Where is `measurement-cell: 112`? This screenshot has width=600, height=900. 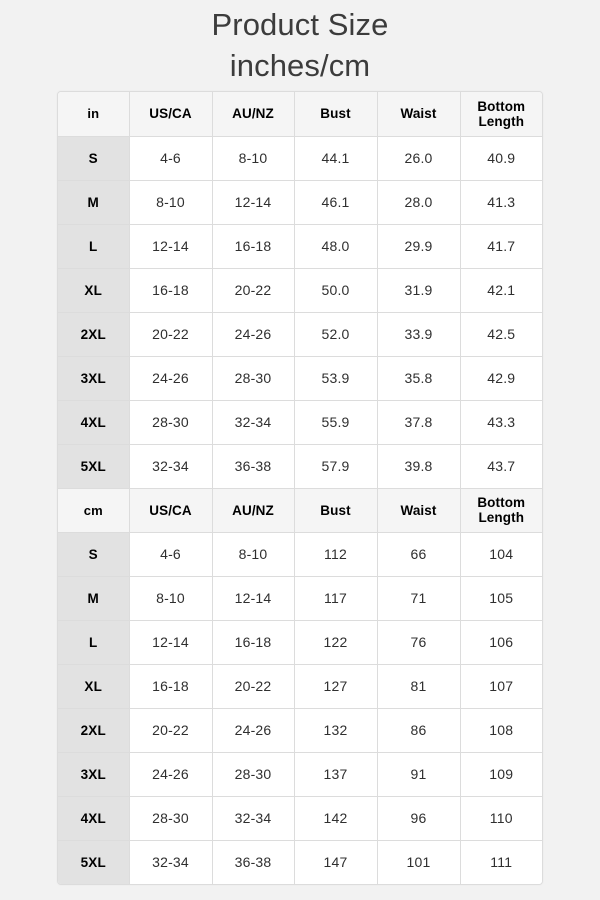
measurement-cell: 112 is located at coordinates (335, 554).